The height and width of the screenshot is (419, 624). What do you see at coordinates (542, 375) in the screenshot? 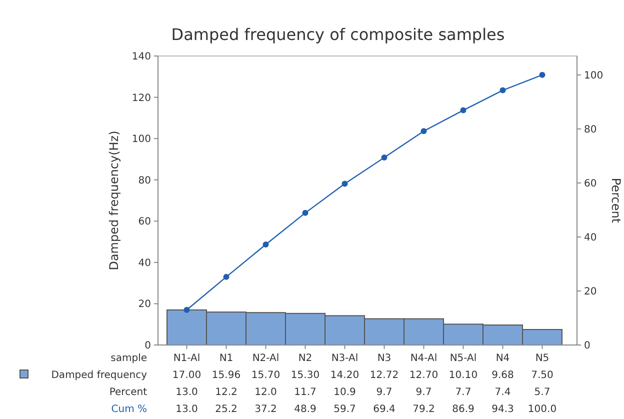
I see `data-label: 7.50` at bounding box center [542, 375].